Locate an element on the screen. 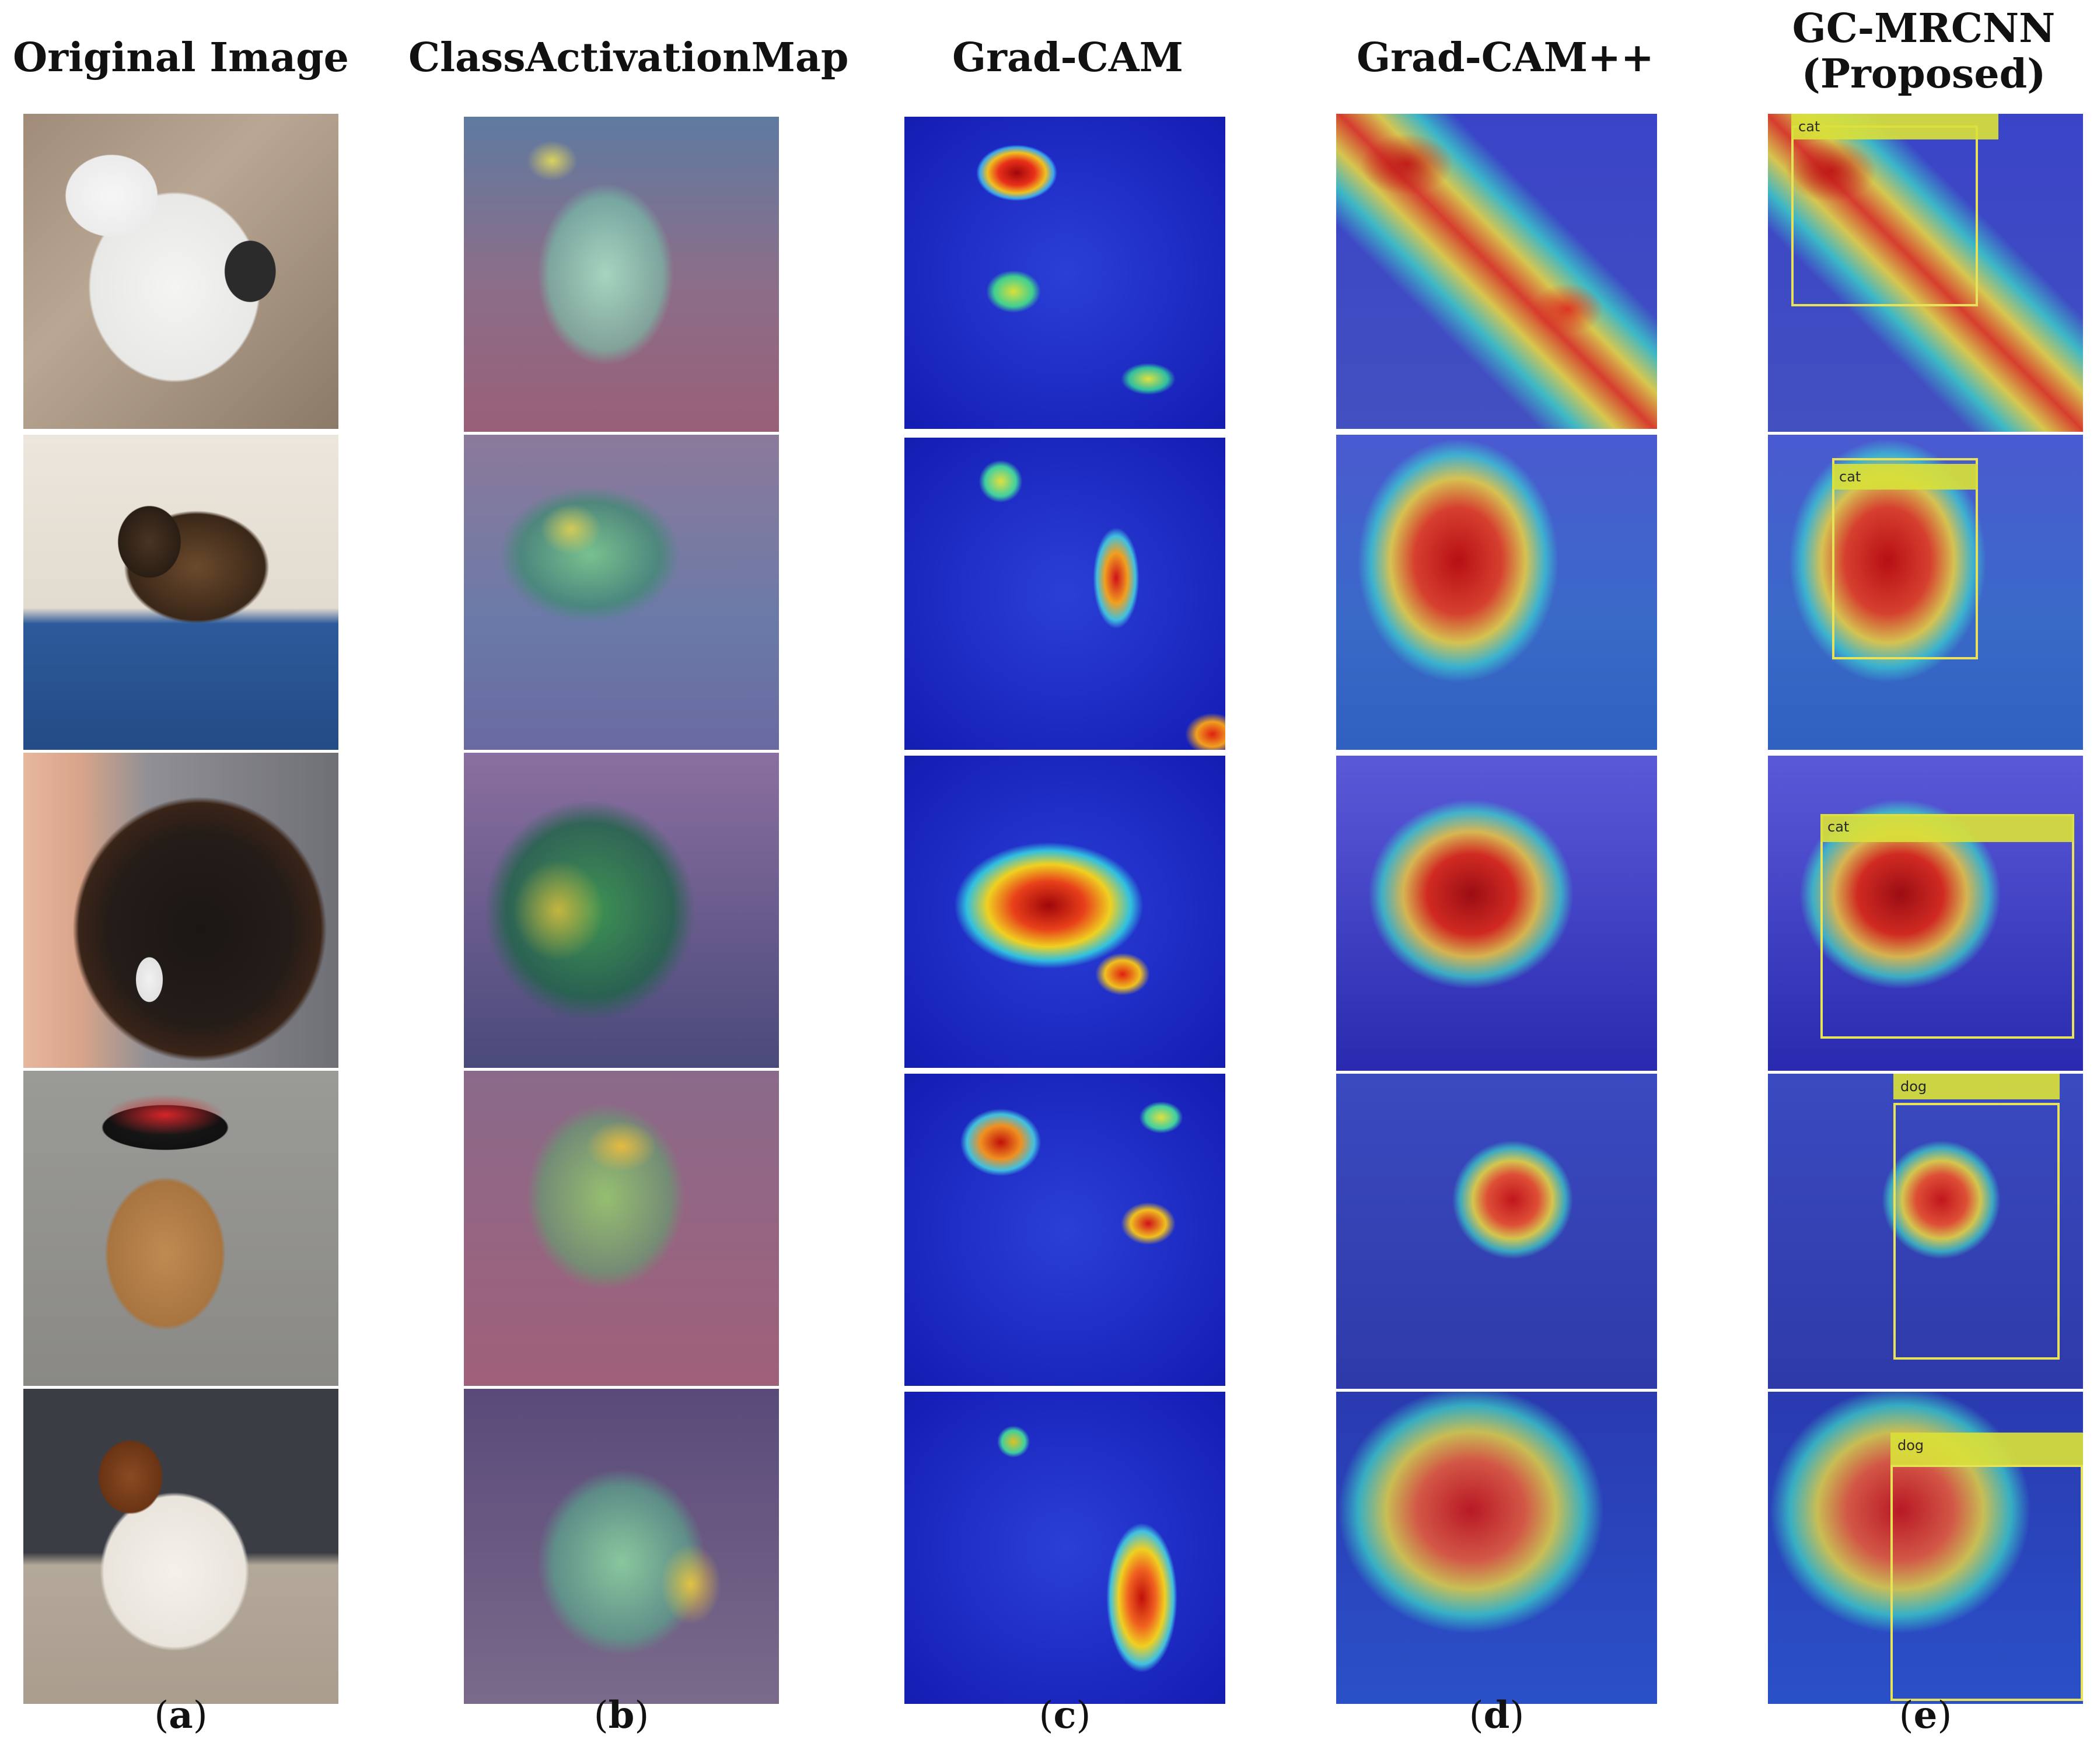 Image resolution: width=2097 pixels, height=1764 pixels. original-image-row5 is located at coordinates (180, 1546).